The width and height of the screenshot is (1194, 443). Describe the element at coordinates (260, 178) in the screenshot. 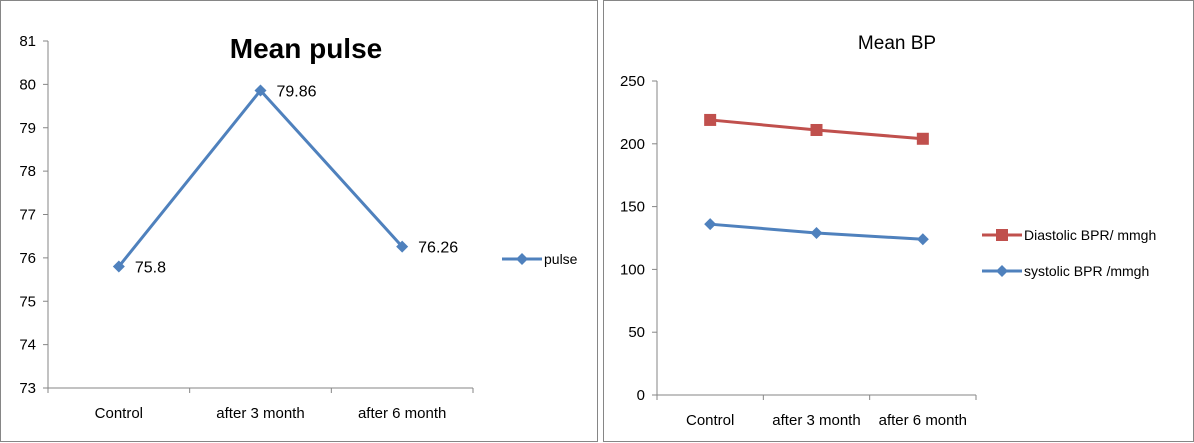

I see `series-line` at that location.